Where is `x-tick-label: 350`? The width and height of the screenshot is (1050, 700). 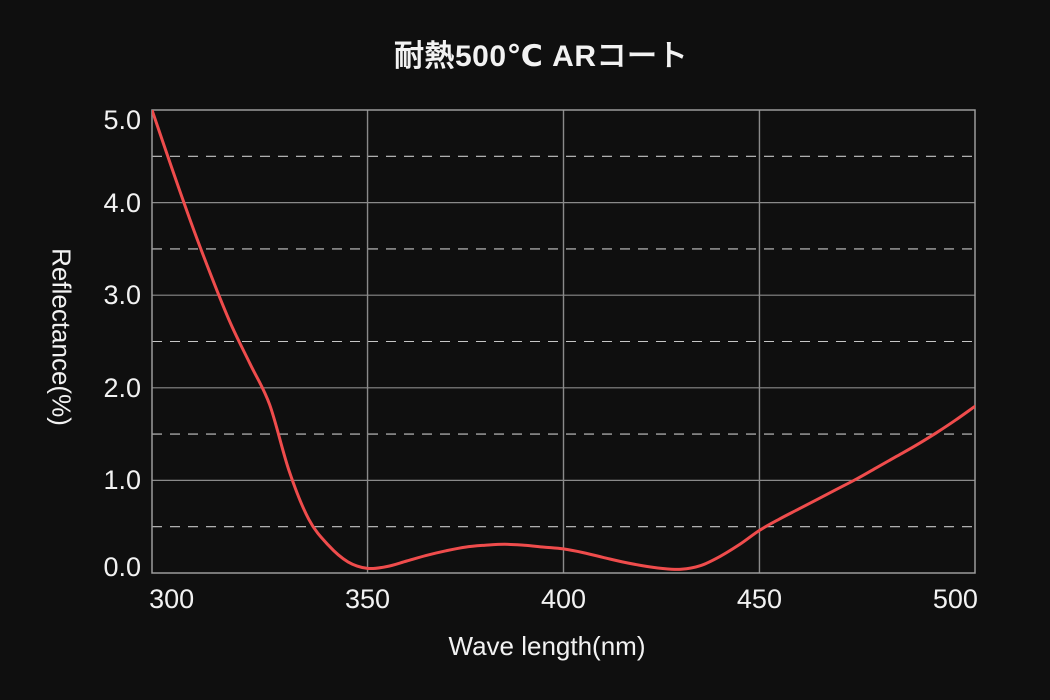
x-tick-label: 350 is located at coordinates (368, 599).